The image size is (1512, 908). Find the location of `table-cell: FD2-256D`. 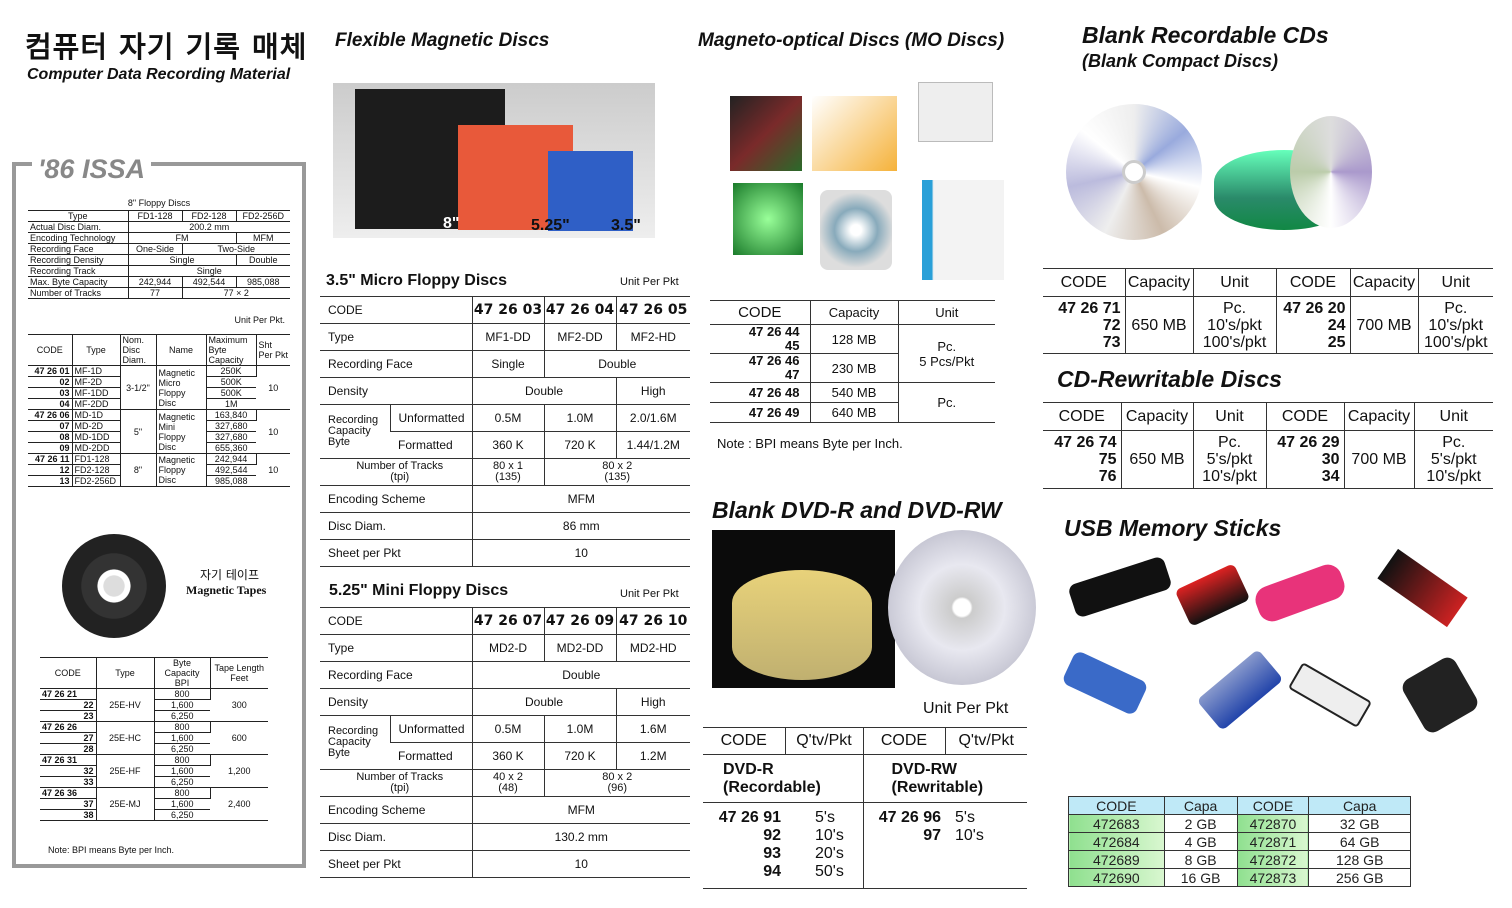

table-cell: FD2-256D is located at coordinates (96, 481).